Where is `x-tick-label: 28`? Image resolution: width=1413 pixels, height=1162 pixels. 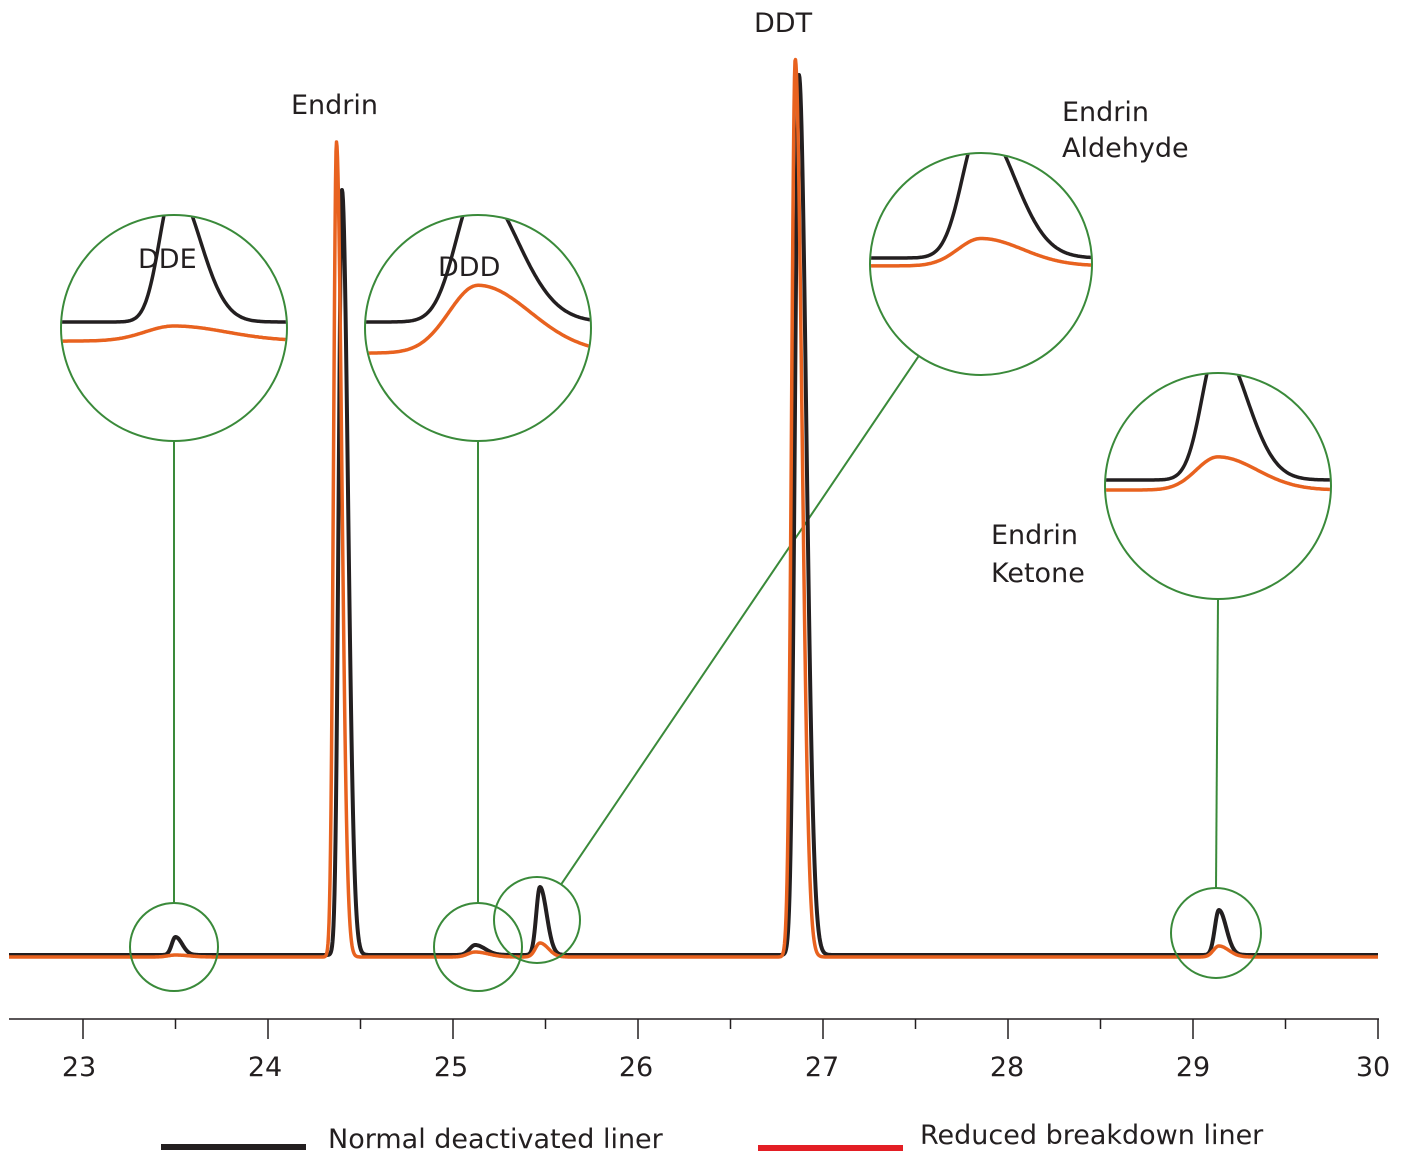
x-tick-label: 28 is located at coordinates (1007, 1067).